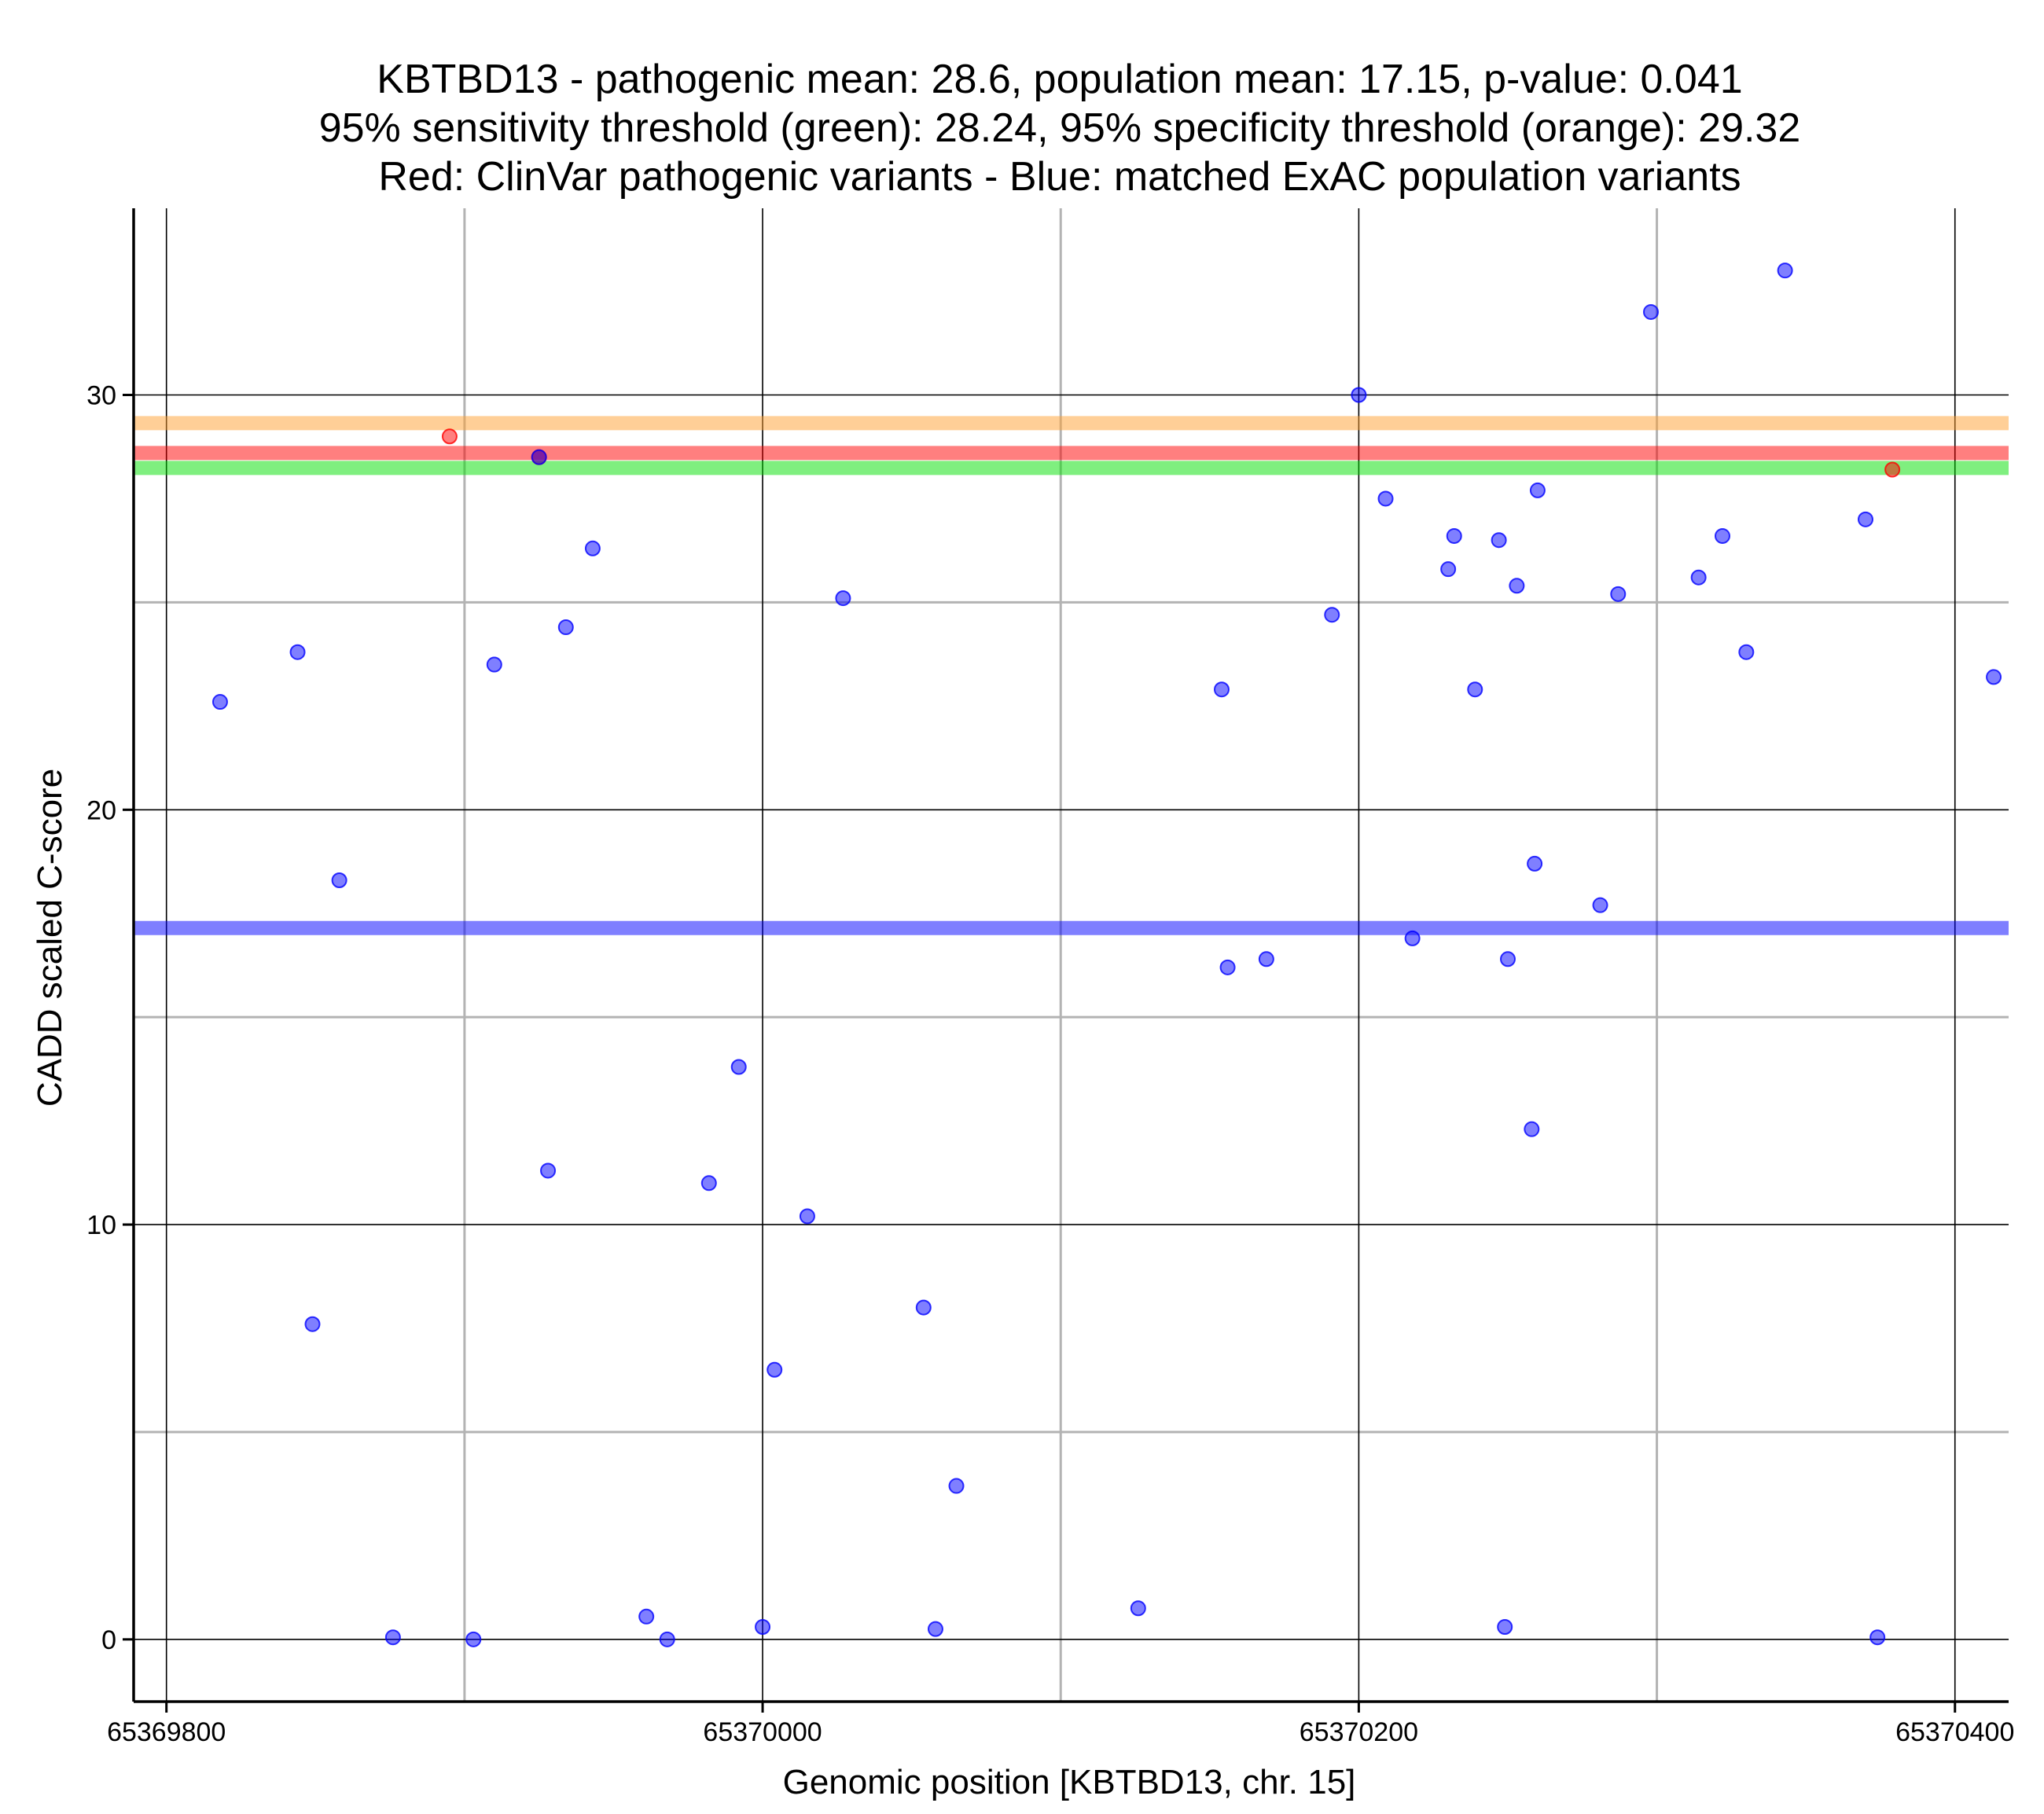 Image resolution: width=2044 pixels, height=1814 pixels. Describe the element at coordinates (763, 1732) in the screenshot. I see `x-tick-label: 65370000` at that location.